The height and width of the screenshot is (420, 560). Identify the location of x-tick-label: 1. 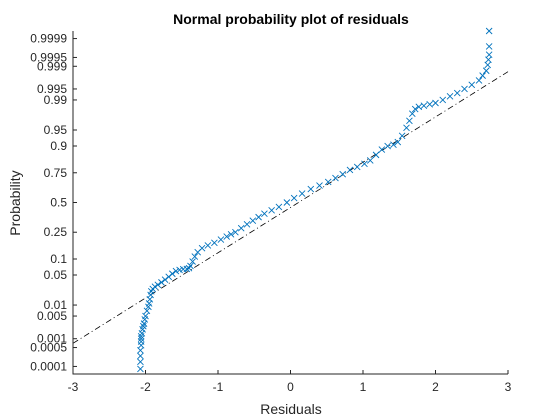
(363, 387).